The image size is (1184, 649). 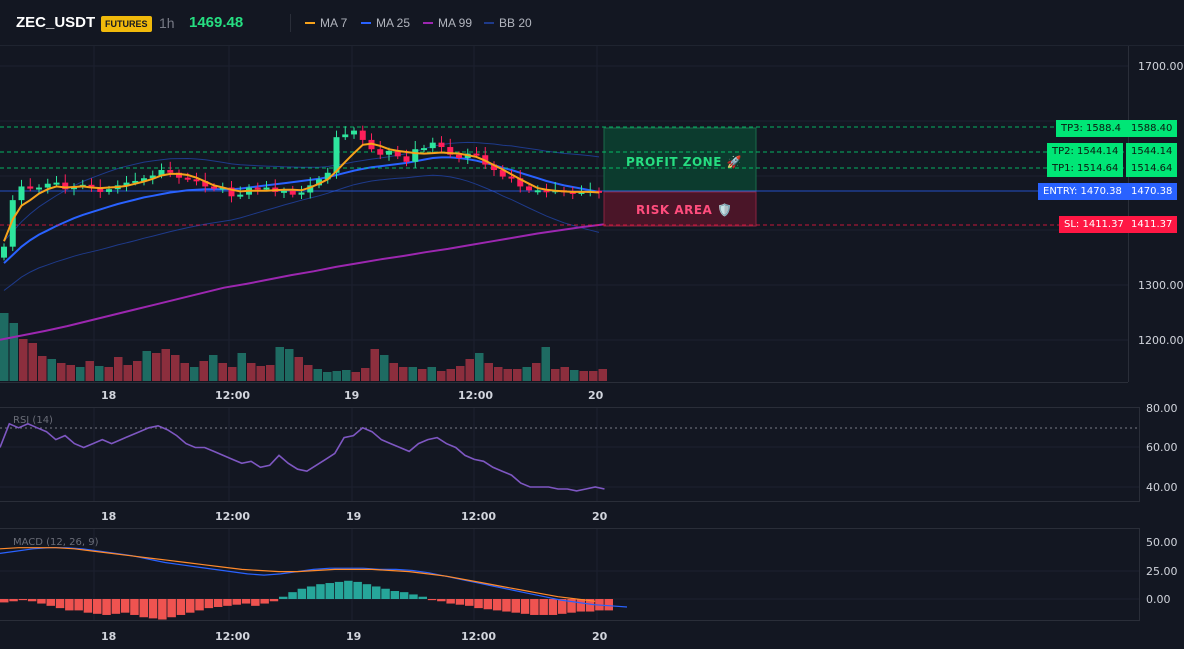 I want to click on macd-tick: 25.00, so click(x=1162, y=571).